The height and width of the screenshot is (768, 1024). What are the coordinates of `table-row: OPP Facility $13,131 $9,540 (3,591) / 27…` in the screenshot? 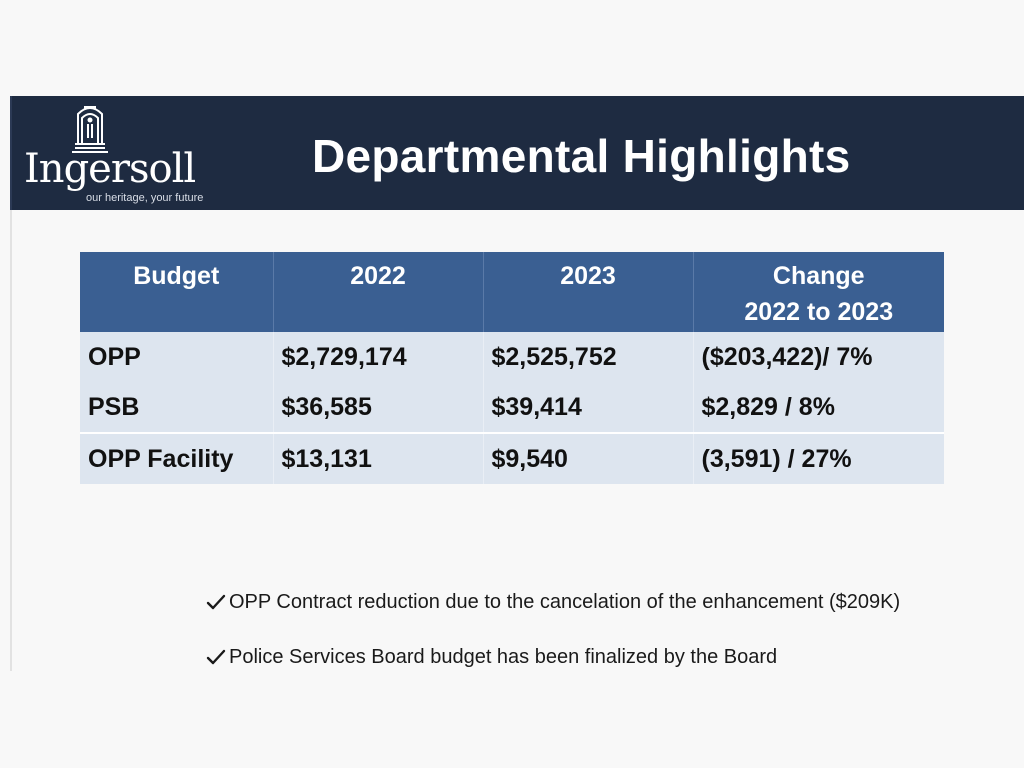 It's located at (512, 458).